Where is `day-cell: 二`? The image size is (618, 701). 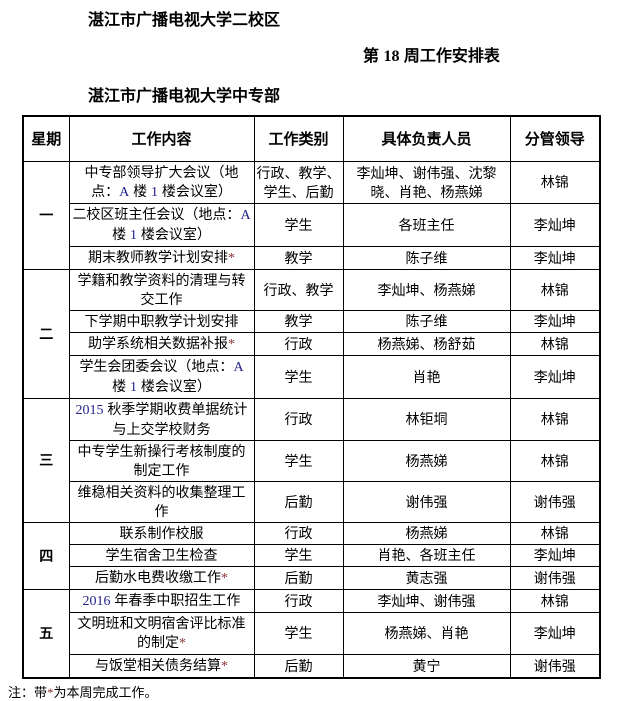 day-cell: 二 is located at coordinates (46, 334).